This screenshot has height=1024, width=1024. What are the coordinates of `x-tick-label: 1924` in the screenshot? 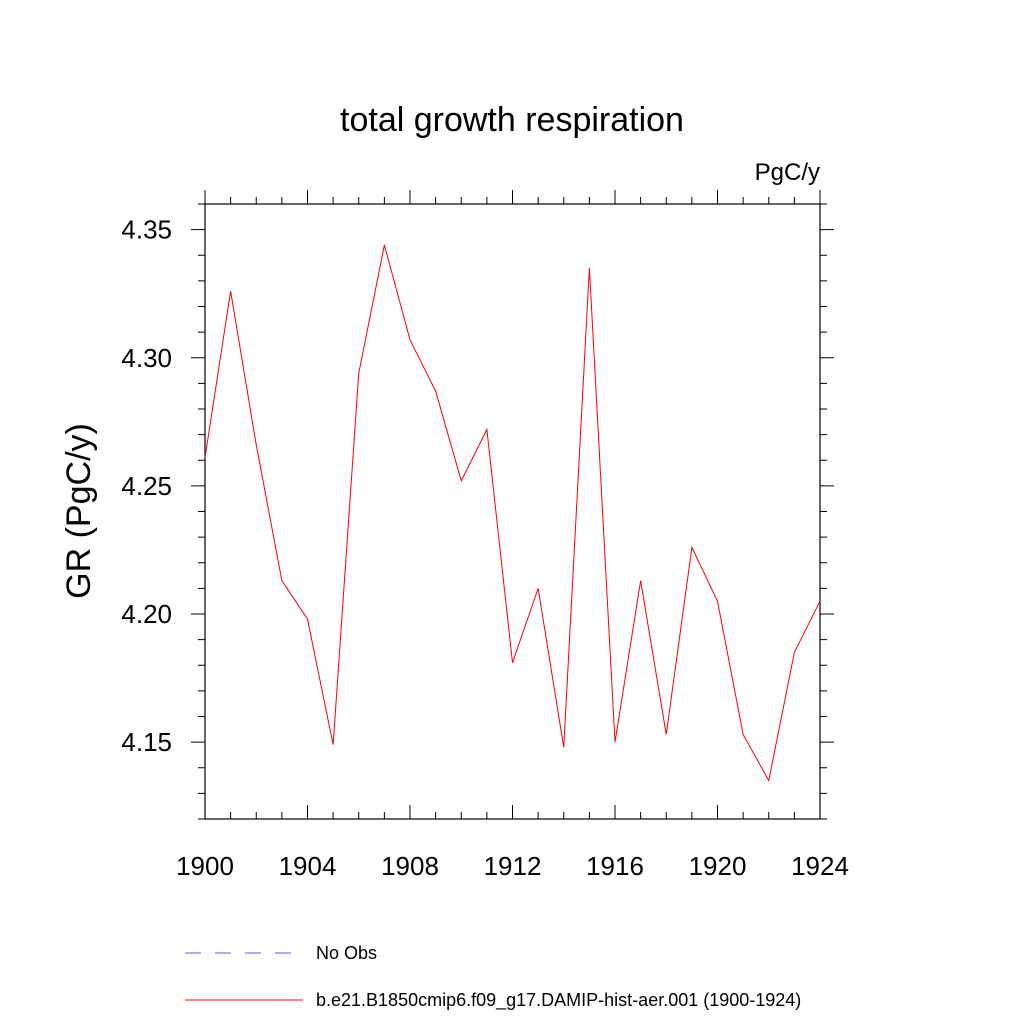 It's located at (820, 866).